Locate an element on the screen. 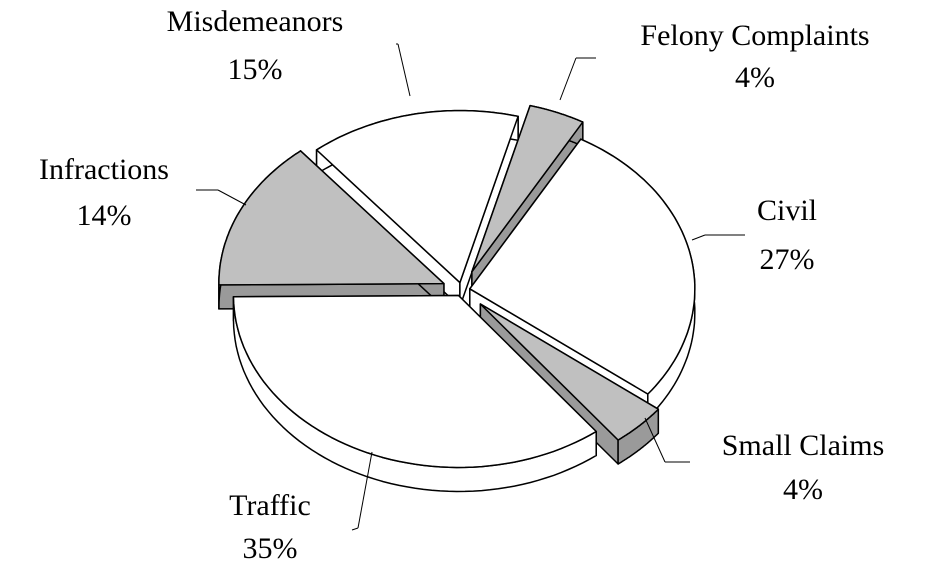  slice-value-label: 15% is located at coordinates (255, 69).